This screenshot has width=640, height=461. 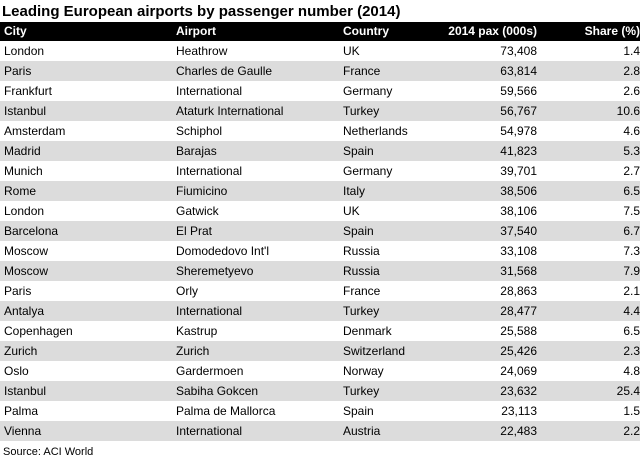 What do you see at coordinates (23, 171) in the screenshot?
I see `cell-city: Munich` at bounding box center [23, 171].